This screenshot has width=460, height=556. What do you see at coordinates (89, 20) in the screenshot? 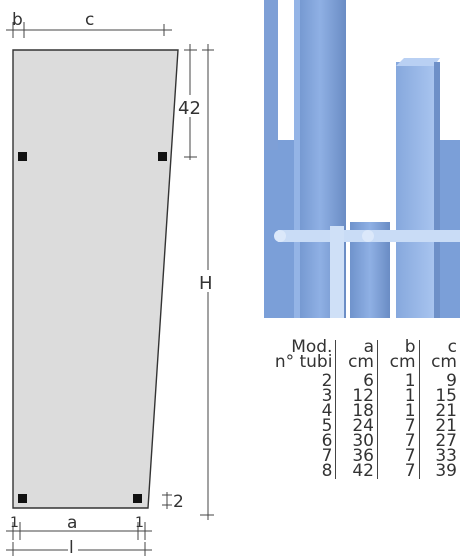
I see `dim-label-c: c` at bounding box center [89, 20].